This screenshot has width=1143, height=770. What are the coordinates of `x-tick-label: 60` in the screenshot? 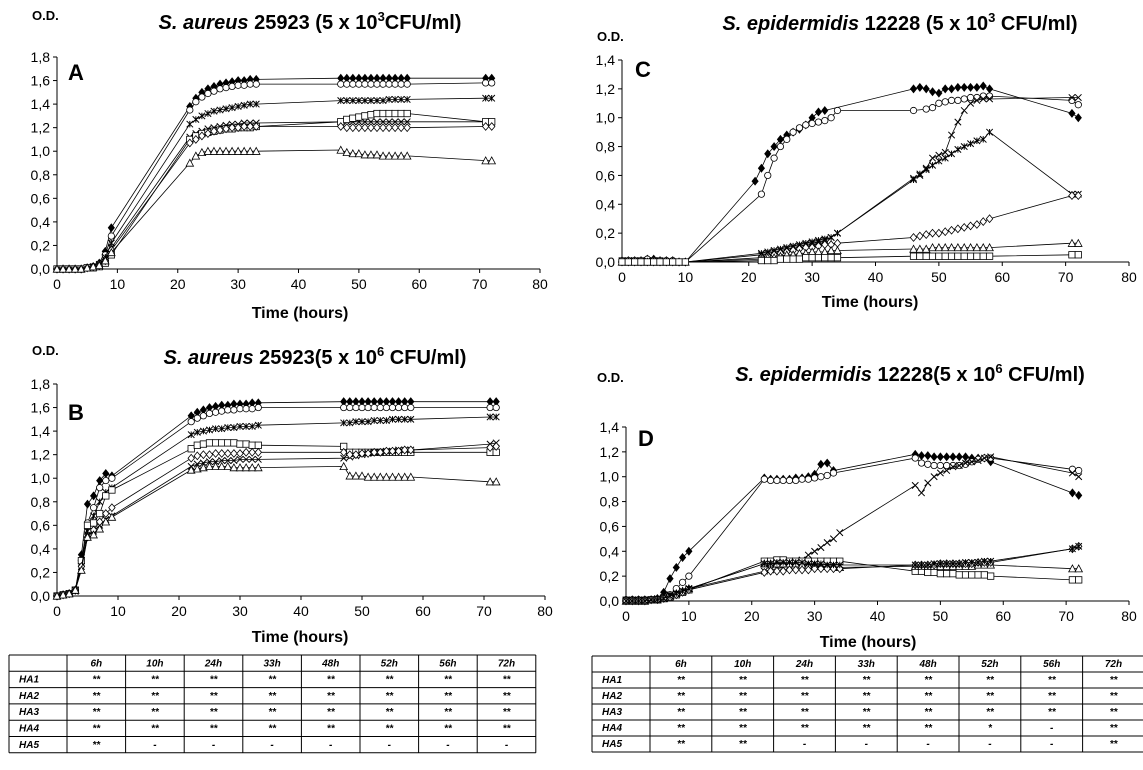 It's located at (1002, 277).